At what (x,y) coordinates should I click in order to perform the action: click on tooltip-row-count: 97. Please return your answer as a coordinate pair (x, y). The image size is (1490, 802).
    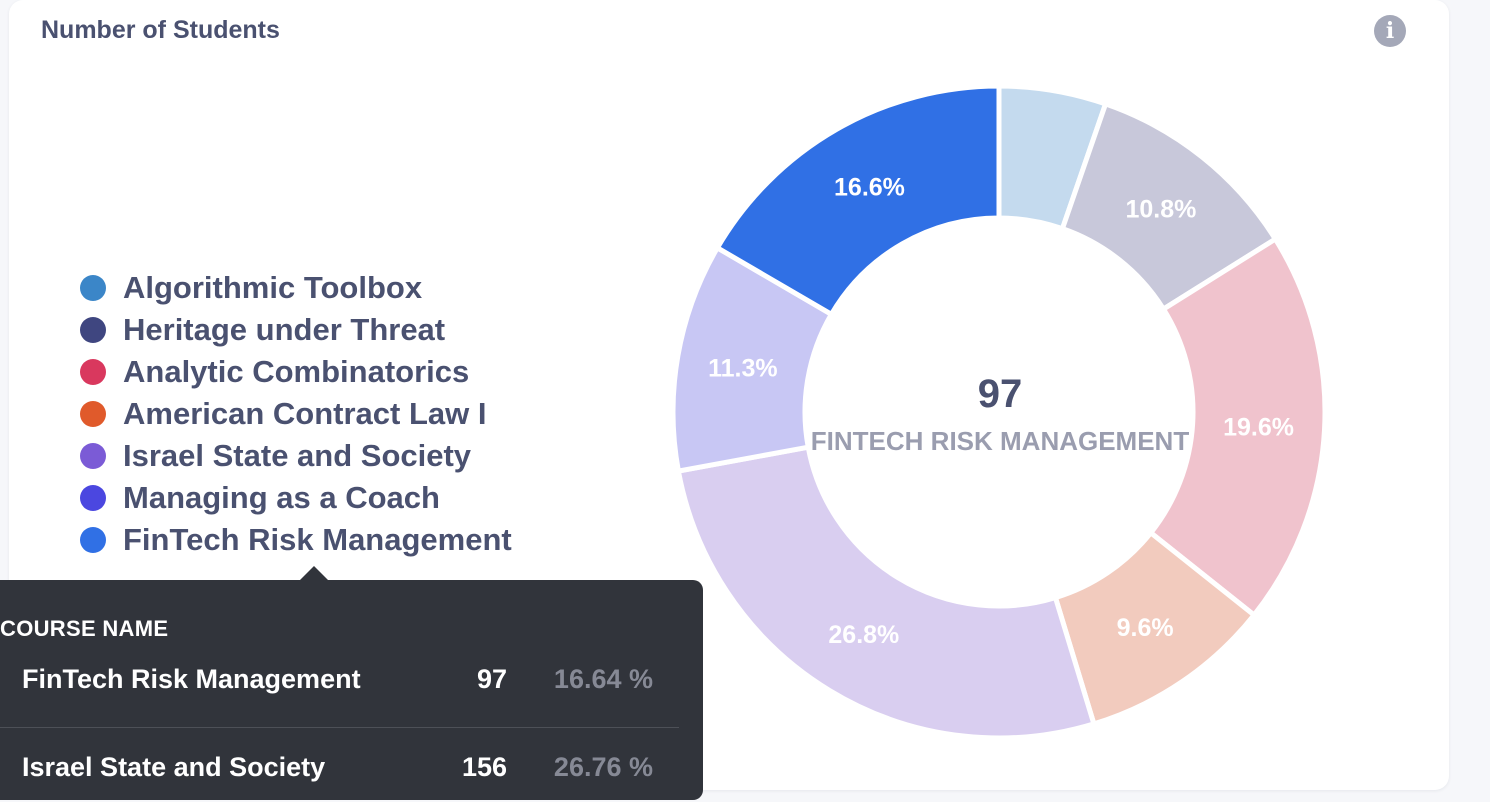
    Looking at the image, I should click on (491, 679).